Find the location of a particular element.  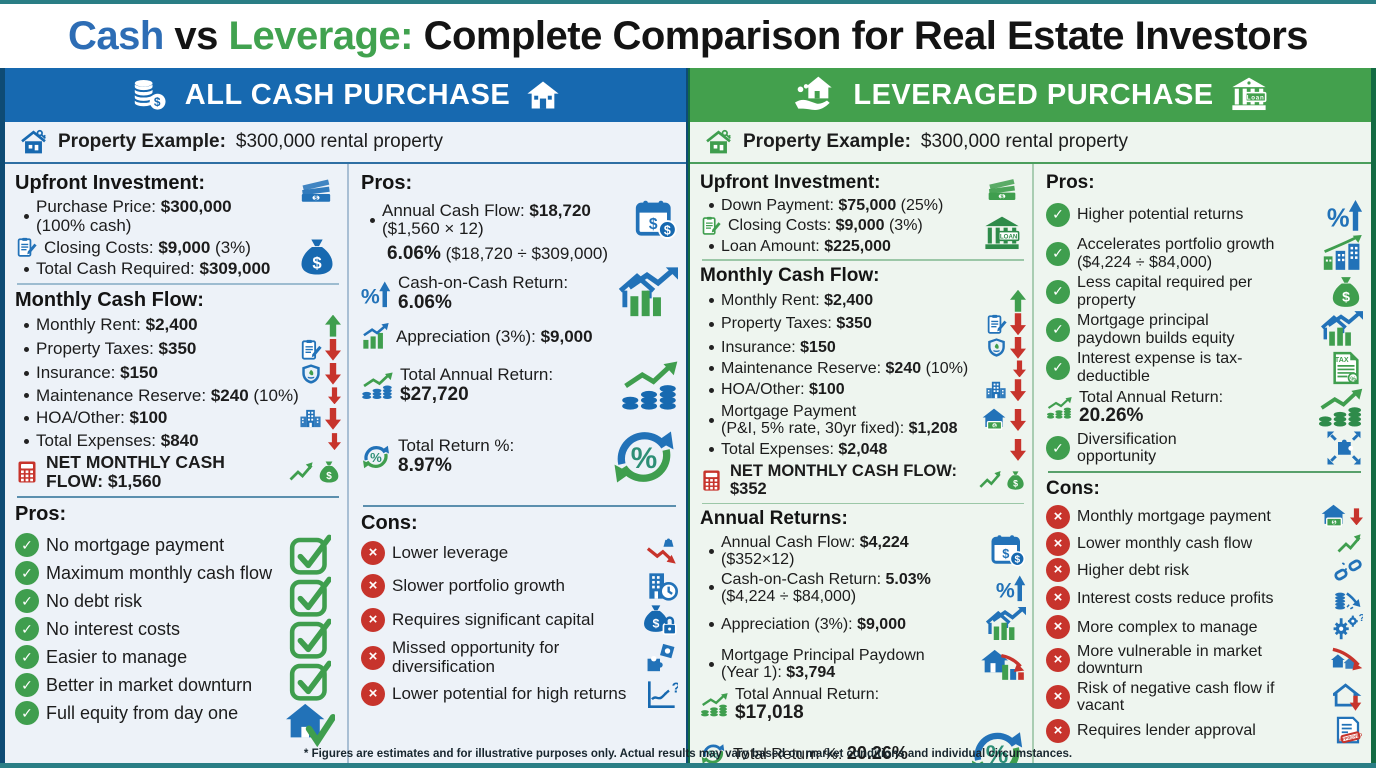

leverage-banner-label: LEVERAGED PURCHASE is located at coordinates (1033, 94).